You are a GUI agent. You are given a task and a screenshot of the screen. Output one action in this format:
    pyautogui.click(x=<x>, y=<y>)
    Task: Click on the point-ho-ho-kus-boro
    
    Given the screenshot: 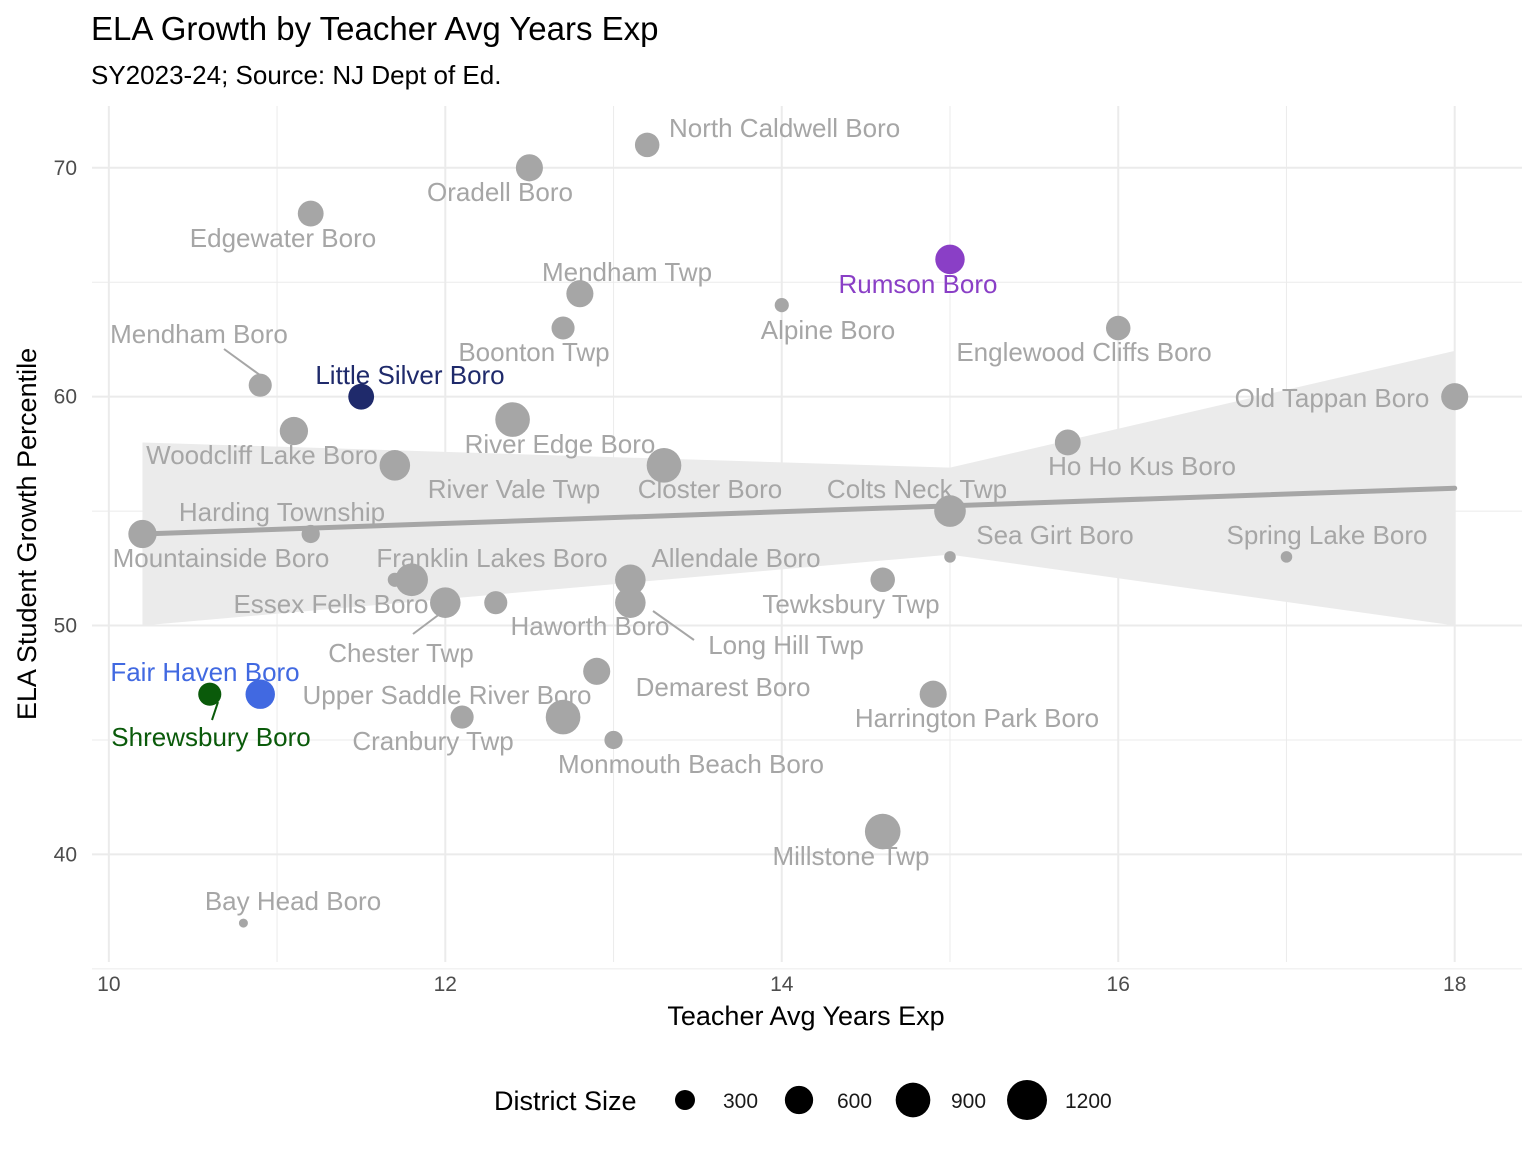 What is the action you would take?
    pyautogui.click(x=1067, y=442)
    